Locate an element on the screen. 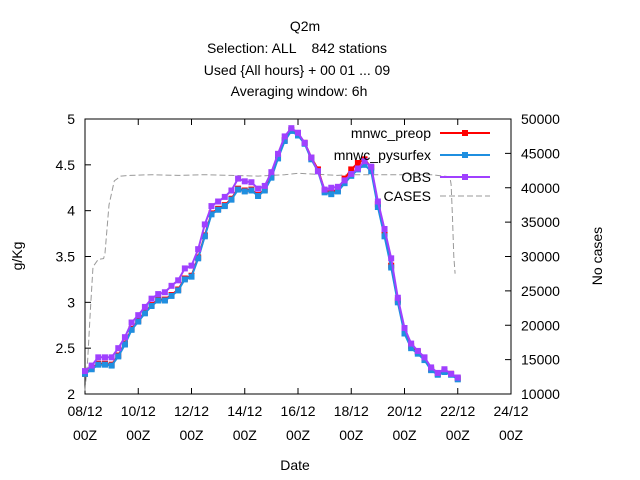  y2-tick-label: 35000 is located at coordinates (540, 222).